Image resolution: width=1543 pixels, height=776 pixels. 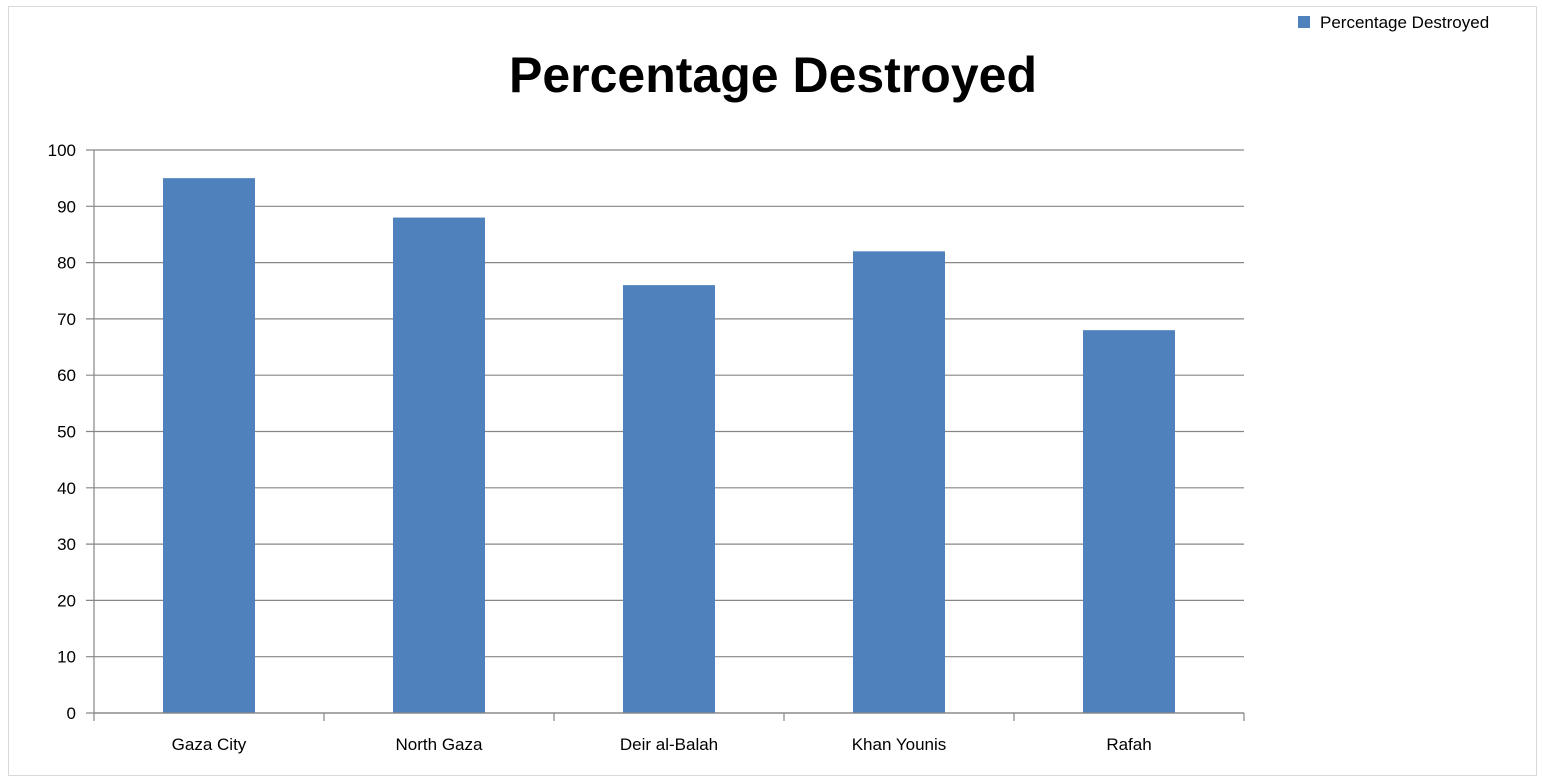 What do you see at coordinates (66, 488) in the screenshot?
I see `y-tick-label: 40` at bounding box center [66, 488].